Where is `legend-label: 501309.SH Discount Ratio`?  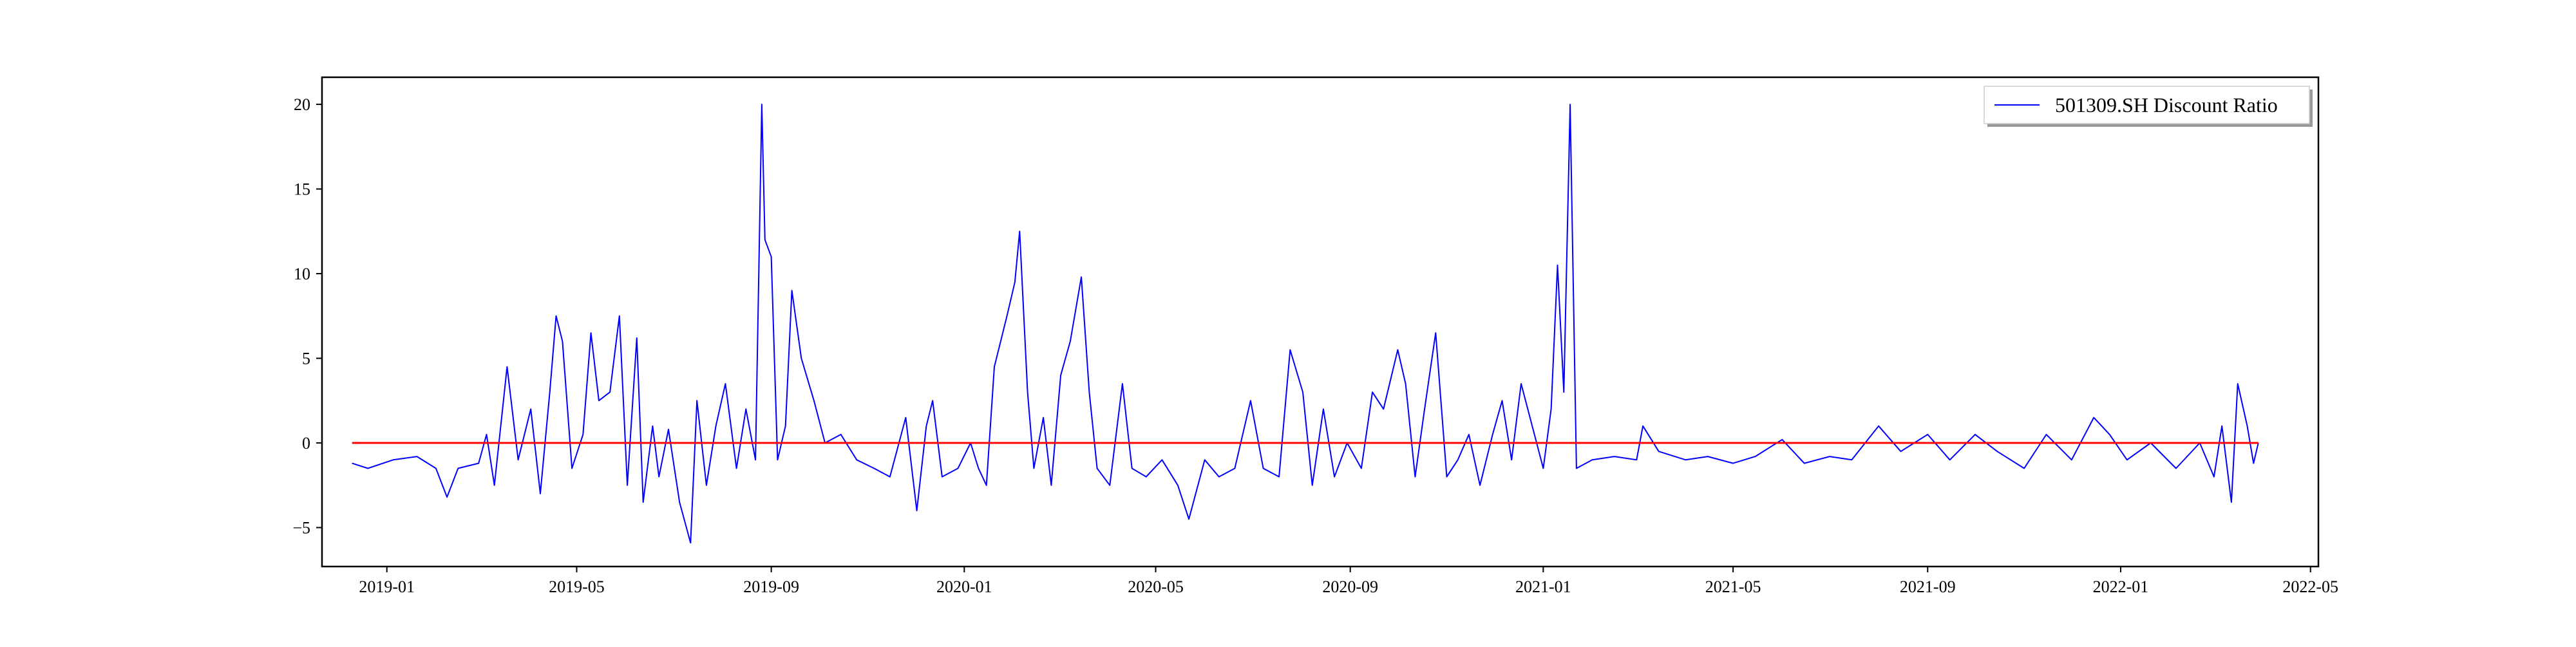
legend-label: 501309.SH Discount Ratio is located at coordinates (2167, 105).